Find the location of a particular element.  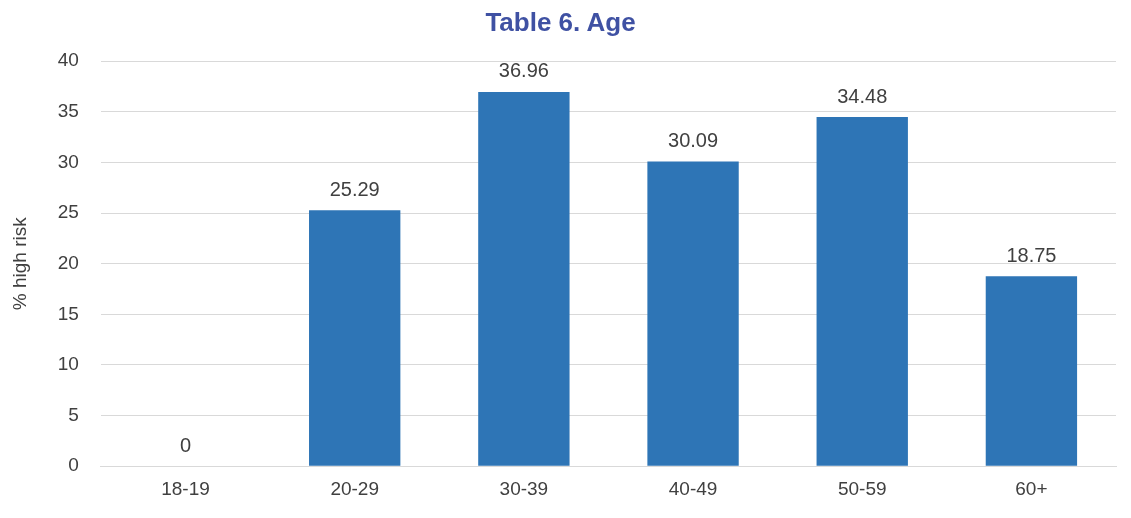

data-label: 30.09 is located at coordinates (693, 140).